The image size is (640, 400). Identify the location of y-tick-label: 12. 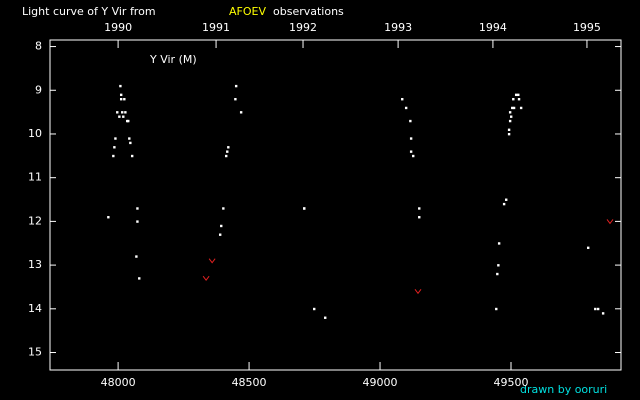
(35, 220).